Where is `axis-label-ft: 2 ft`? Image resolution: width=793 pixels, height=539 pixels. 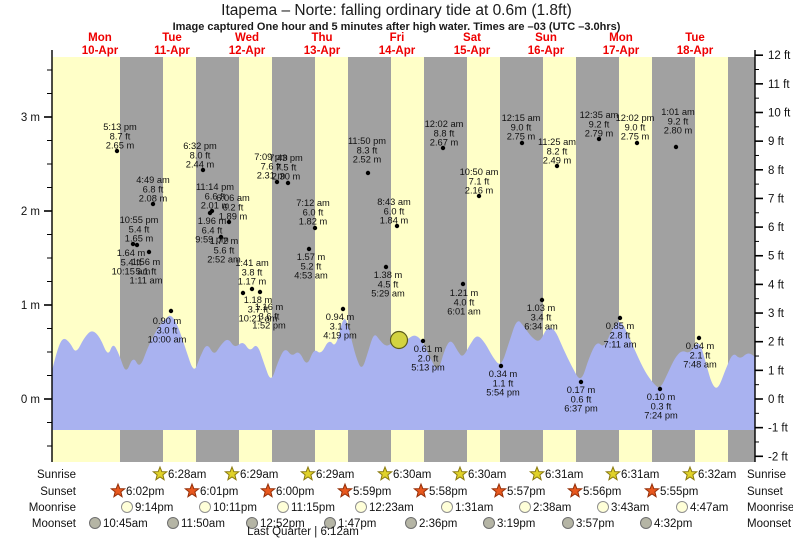 axis-label-ft: 2 ft is located at coordinates (776, 343).